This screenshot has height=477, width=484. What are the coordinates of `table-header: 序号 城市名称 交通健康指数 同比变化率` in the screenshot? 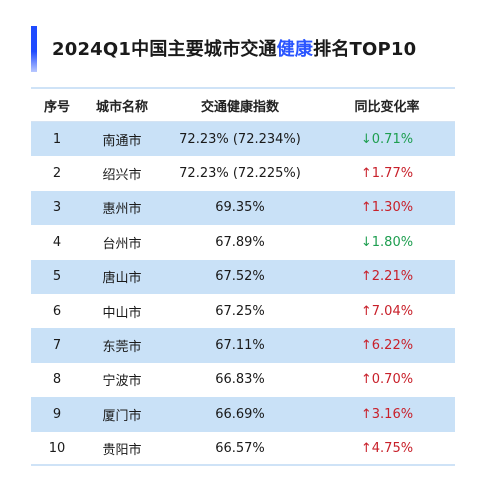 It's located at (243, 105).